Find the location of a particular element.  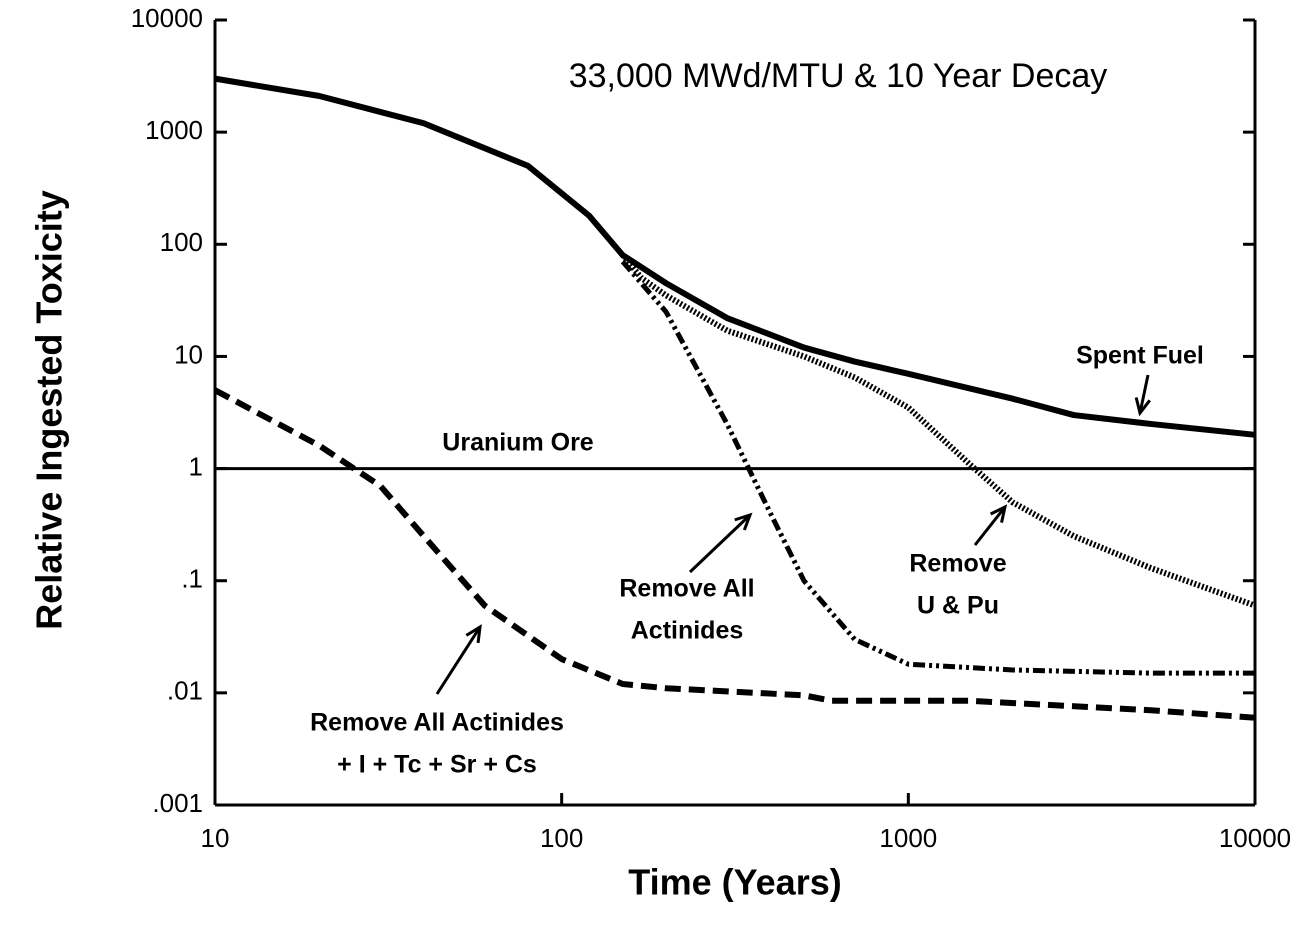

x-tick-label: 1000 is located at coordinates (908, 838).